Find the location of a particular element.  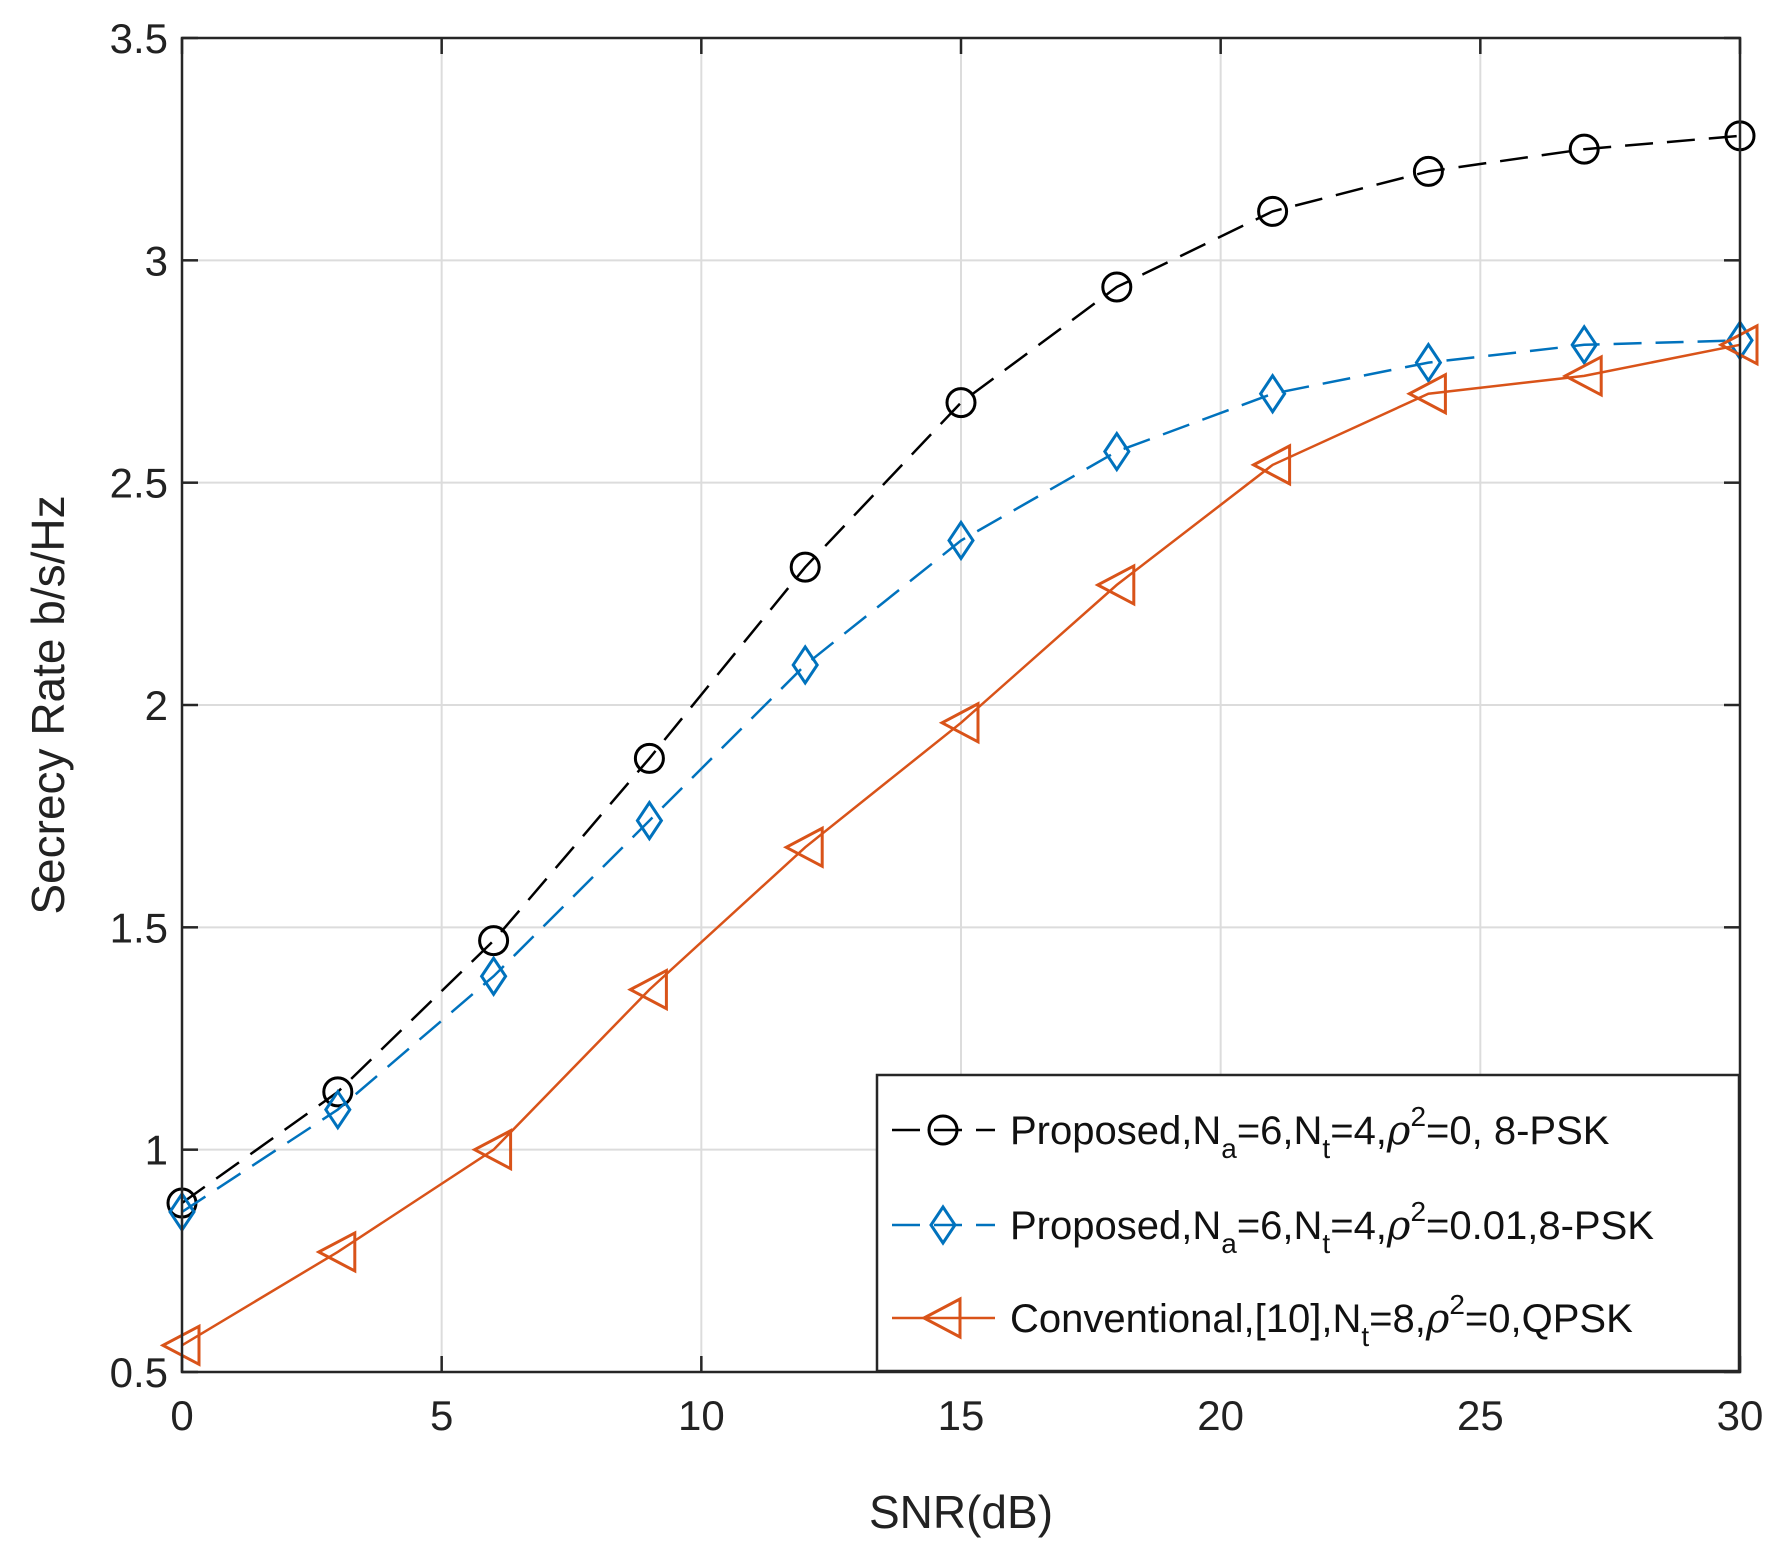

x-tick-label: 5 is located at coordinates (441, 1415).